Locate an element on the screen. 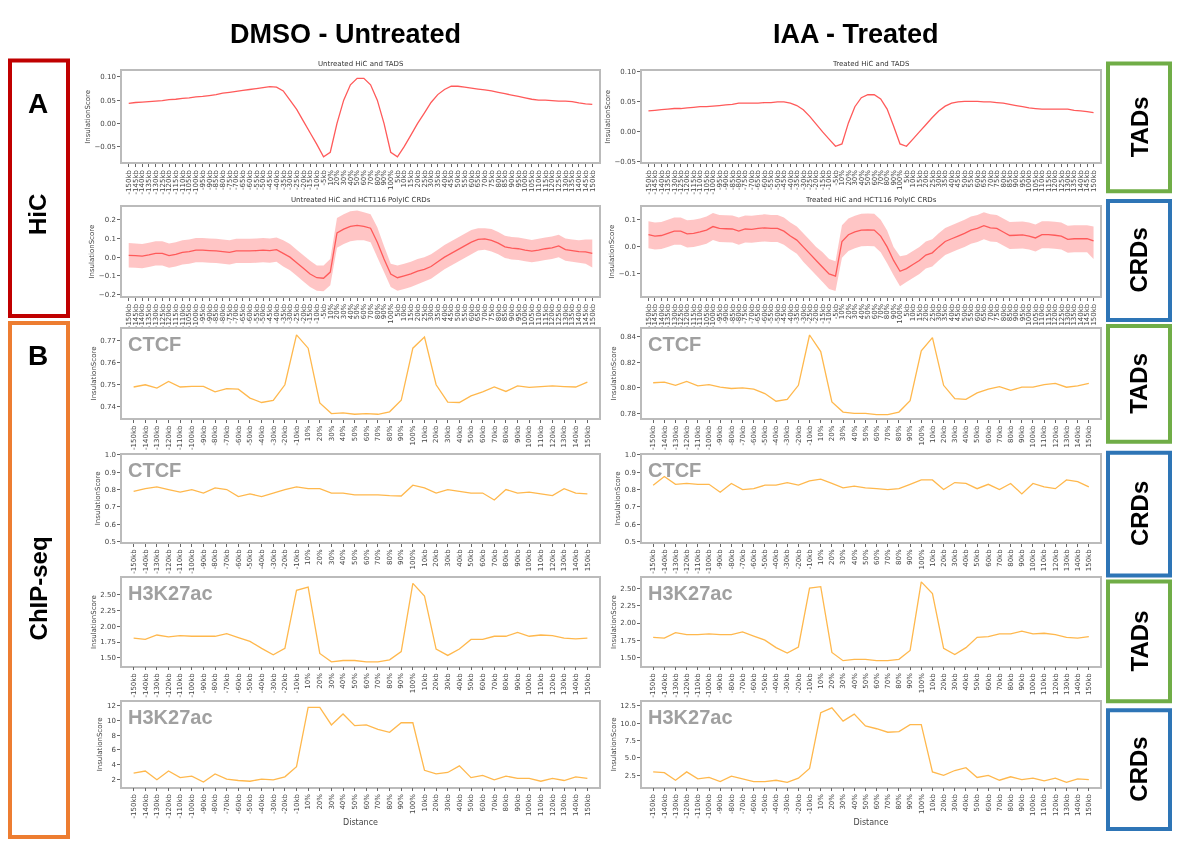 The width and height of the screenshot is (1179, 843). text: A is located at coordinates (38, 103).